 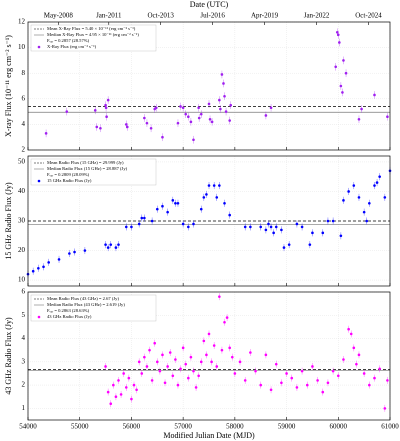 I want to click on y-tick-label: 20, so click(x=22, y=250).